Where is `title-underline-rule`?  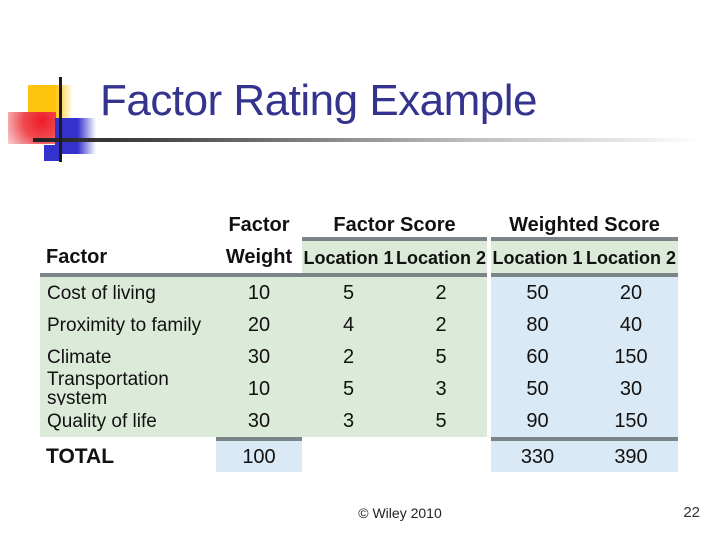 title-underline-rule is located at coordinates (366, 140).